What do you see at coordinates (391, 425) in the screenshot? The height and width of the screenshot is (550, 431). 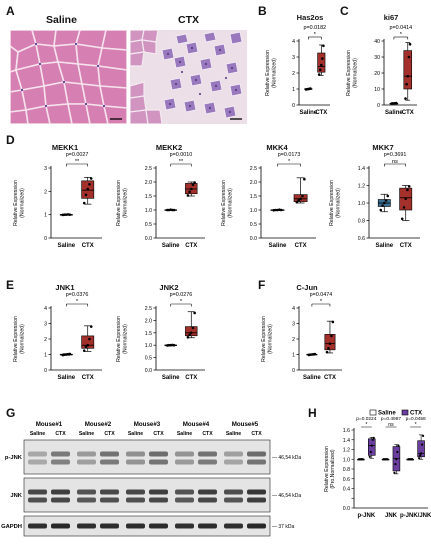 I see `sig-mark: ns` at bounding box center [391, 425].